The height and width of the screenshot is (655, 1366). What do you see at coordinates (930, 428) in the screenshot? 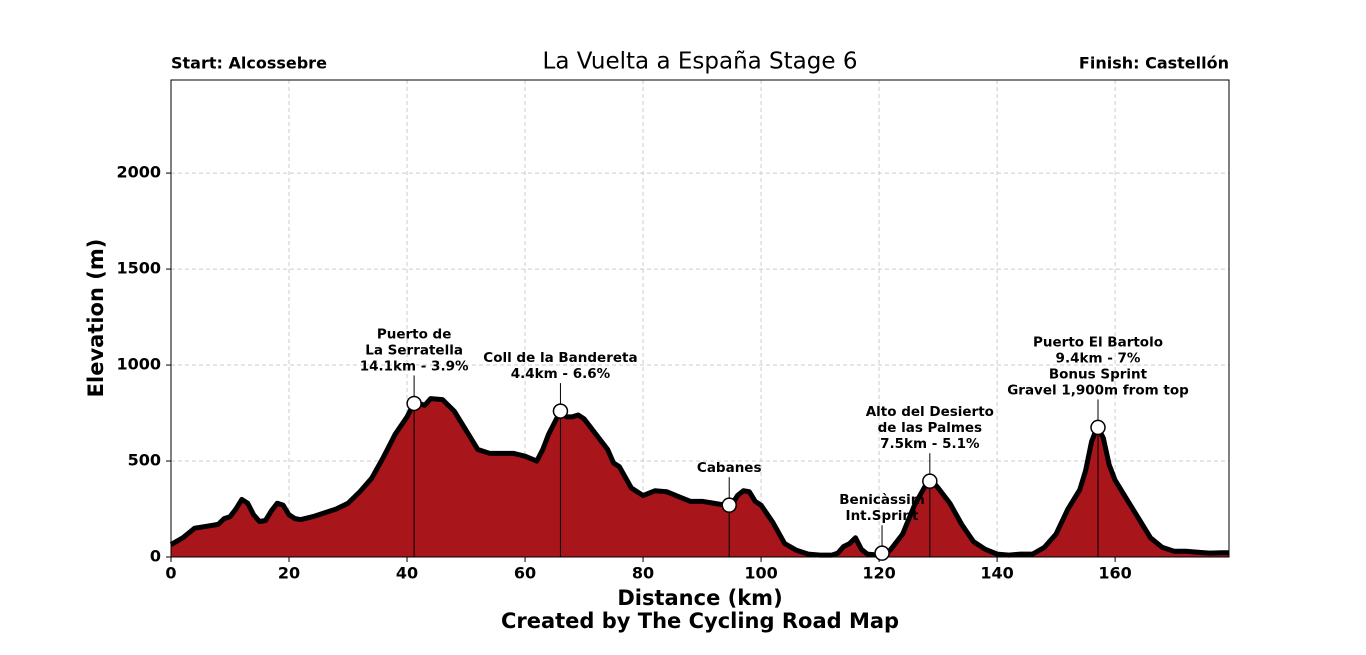
I see `annotation-label: de las Palmes` at bounding box center [930, 428].